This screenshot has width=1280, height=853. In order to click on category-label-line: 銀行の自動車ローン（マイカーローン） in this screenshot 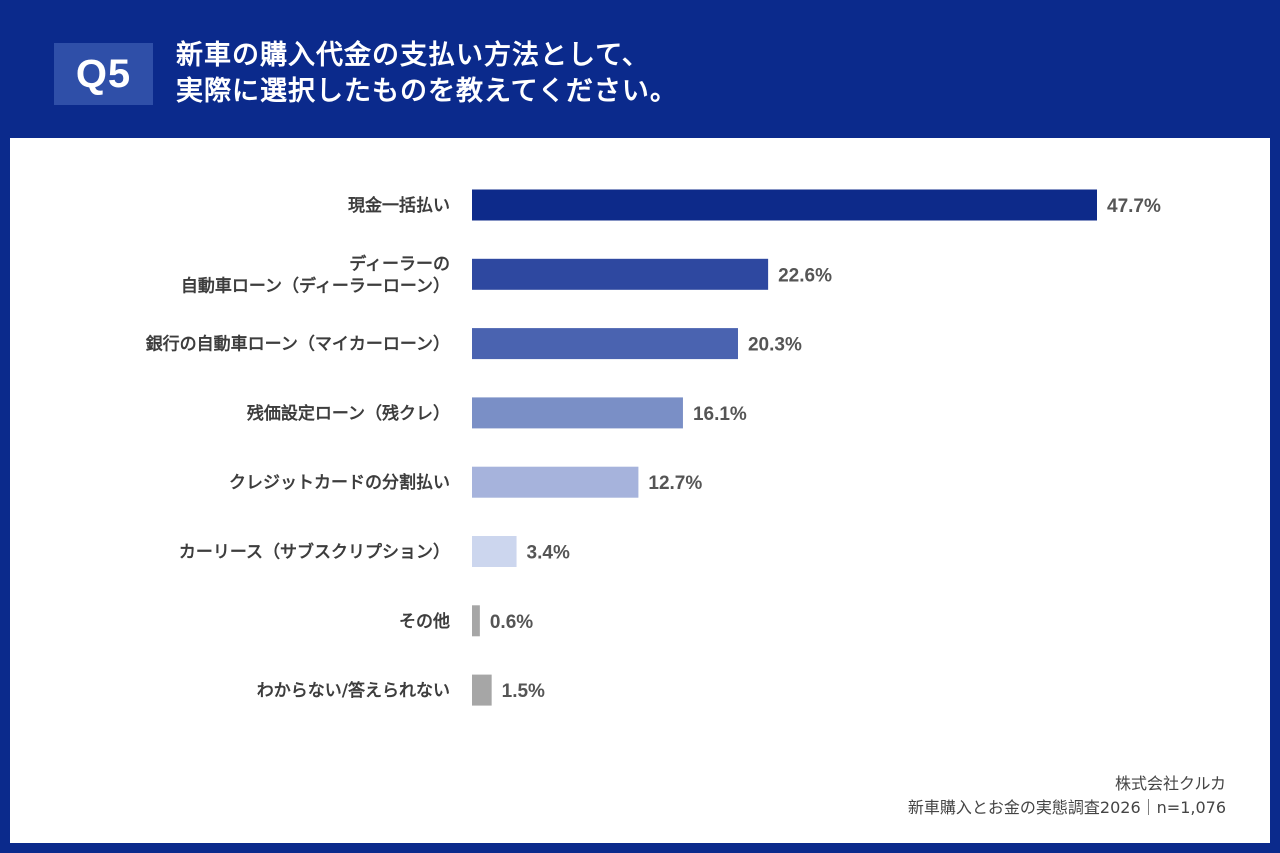, I will do `click(298, 344)`.